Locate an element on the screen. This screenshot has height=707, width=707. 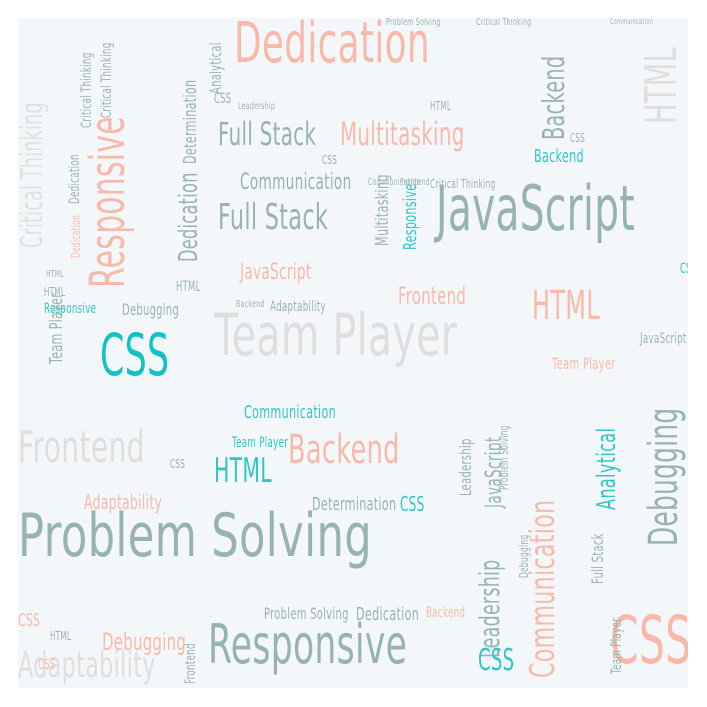
word-frontend-3: Frontend is located at coordinates (415, 182).